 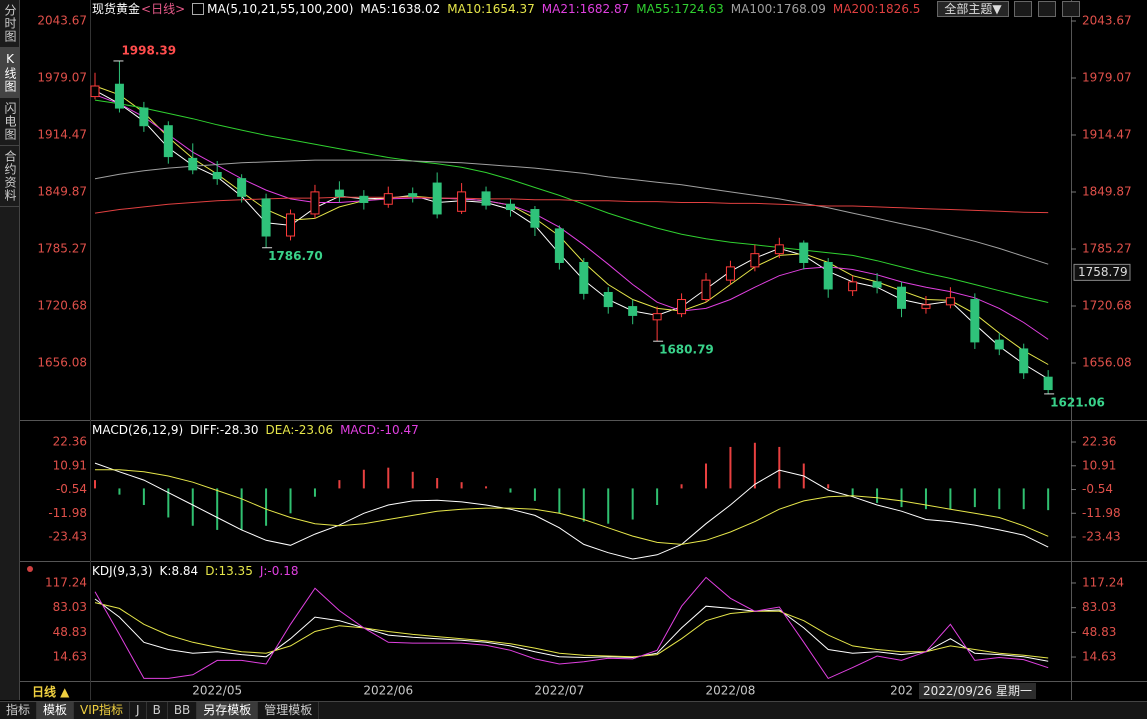 What do you see at coordinates (102, 710) in the screenshot?
I see `tab: VIP指标` at bounding box center [102, 710].